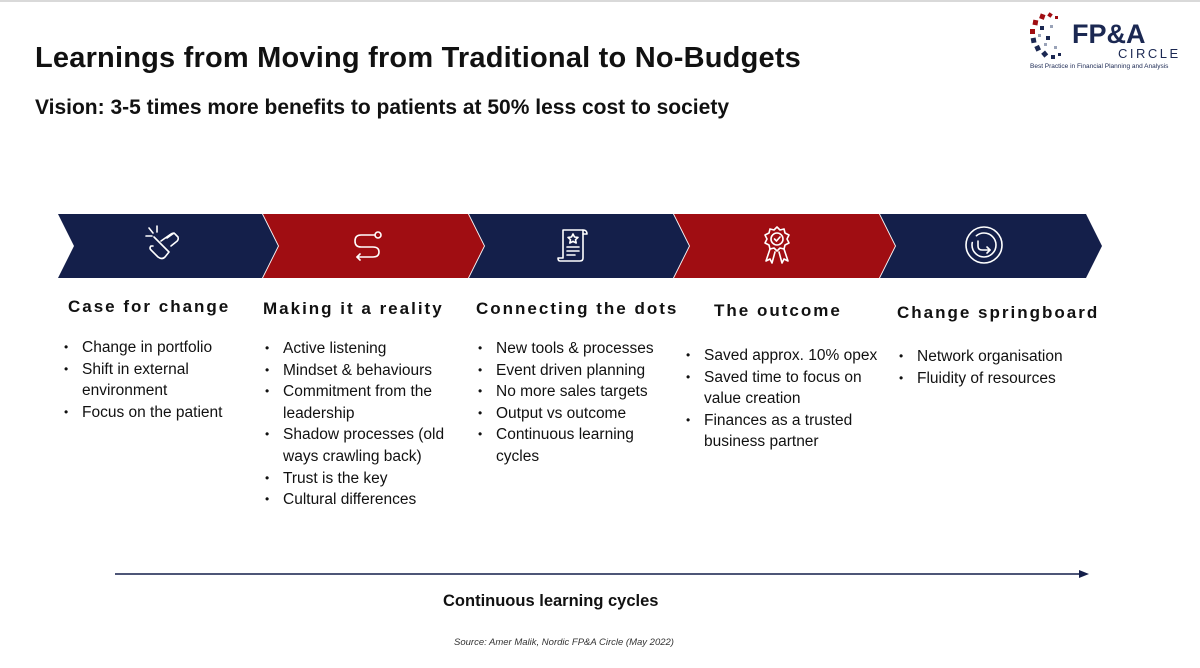 The height and width of the screenshot is (668, 1200). I want to click on list-item: Commitment from the leadership, so click(362, 402).